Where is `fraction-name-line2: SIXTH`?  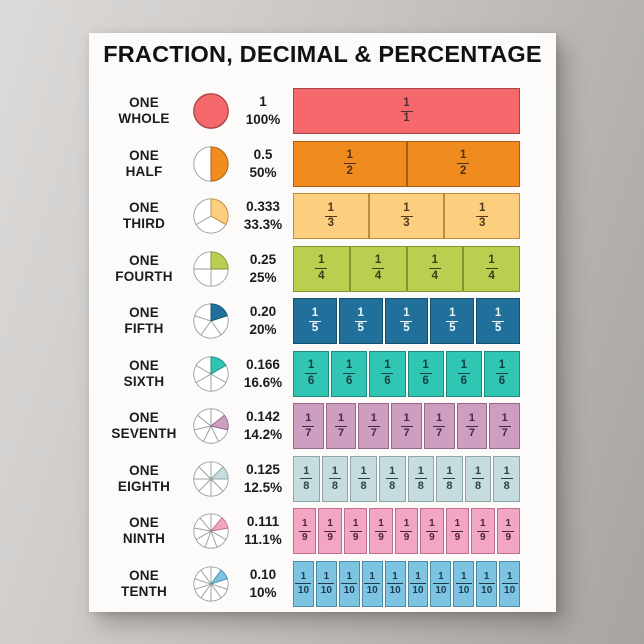
fraction-name-line2: SIXTH is located at coordinates (144, 381).